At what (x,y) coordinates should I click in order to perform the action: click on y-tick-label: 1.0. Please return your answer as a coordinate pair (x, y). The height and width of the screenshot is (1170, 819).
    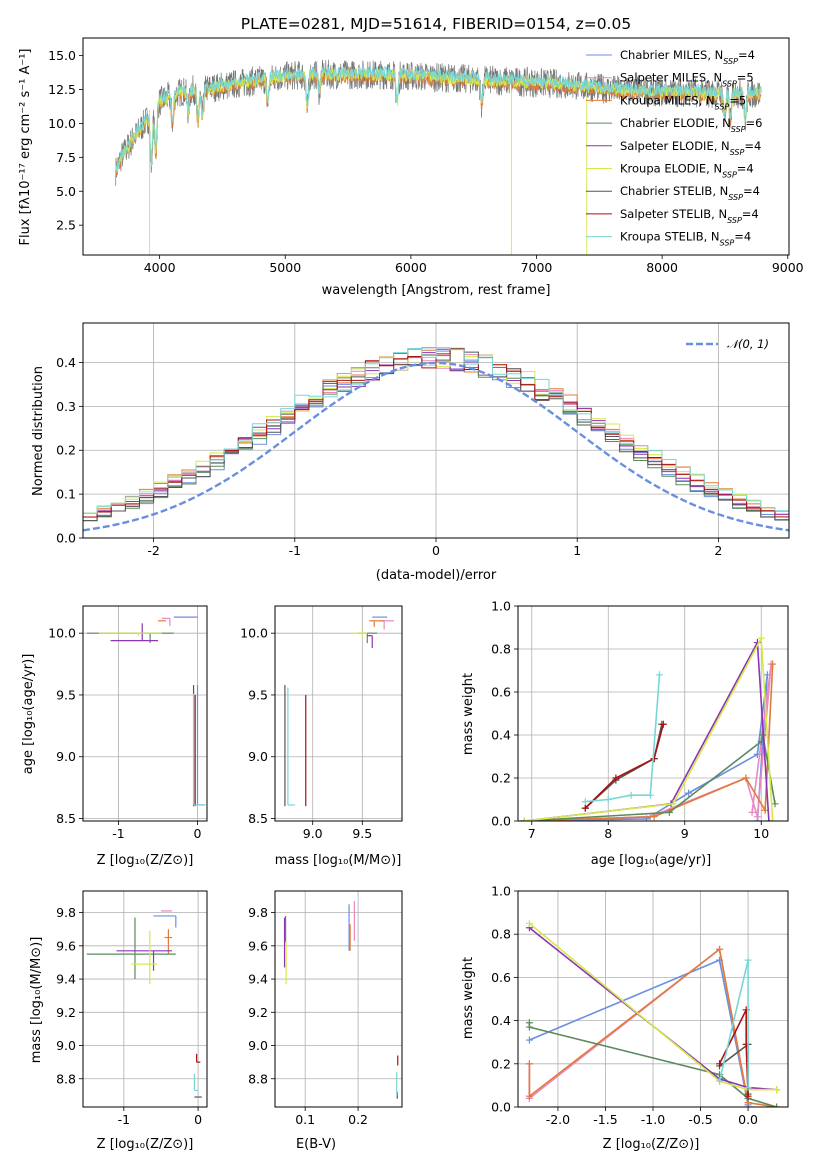
    Looking at the image, I should click on (501, 891).